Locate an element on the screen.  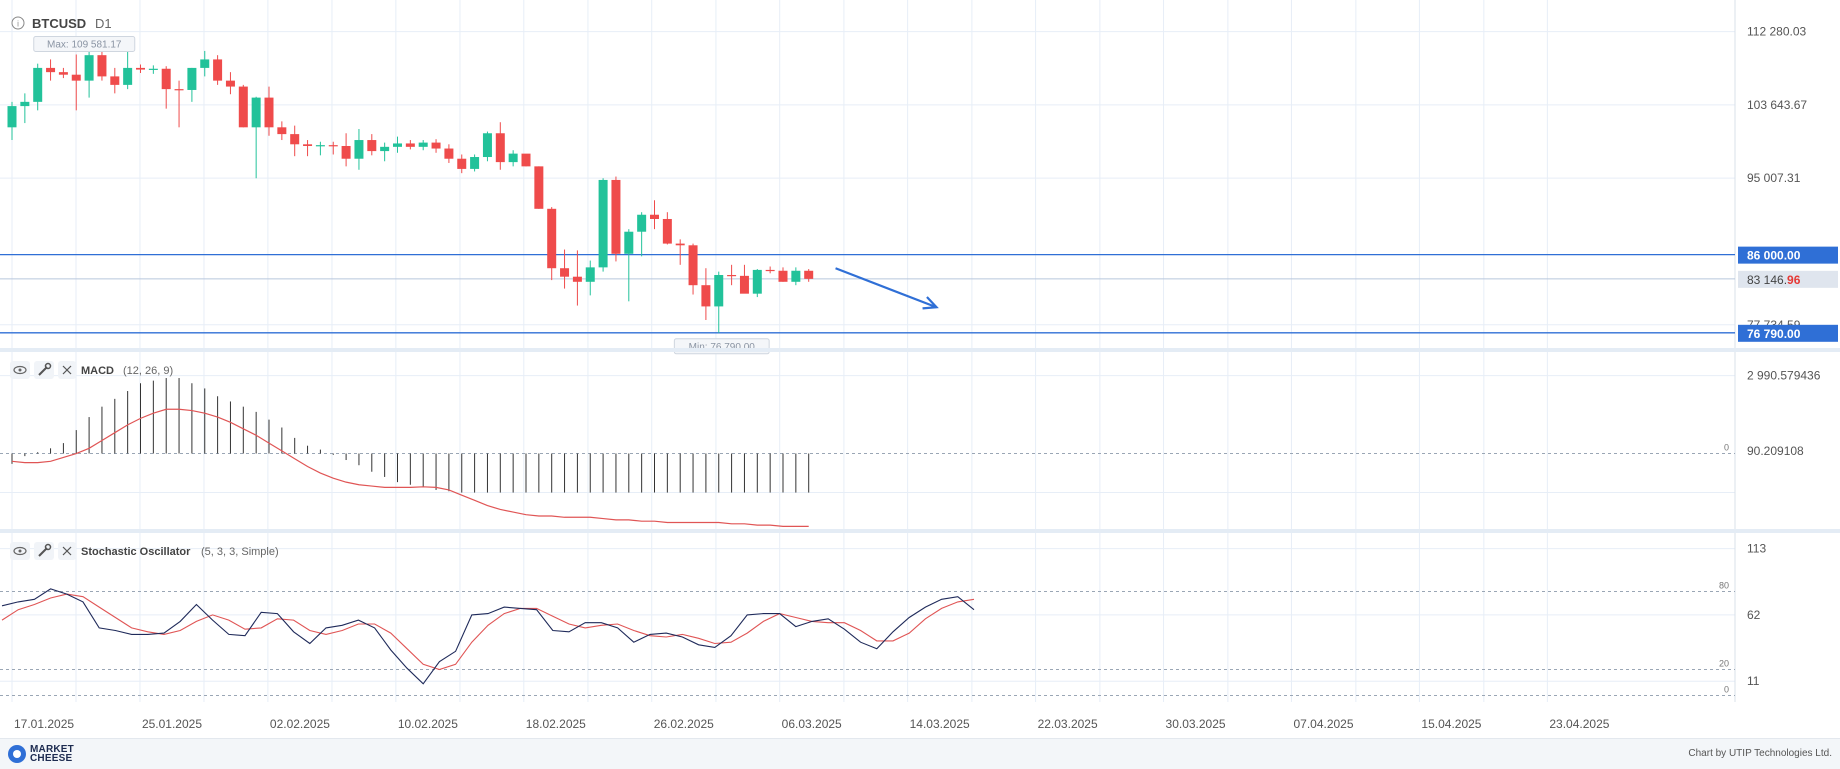
stochastic-tick-label: 113 is located at coordinates (1756, 549).